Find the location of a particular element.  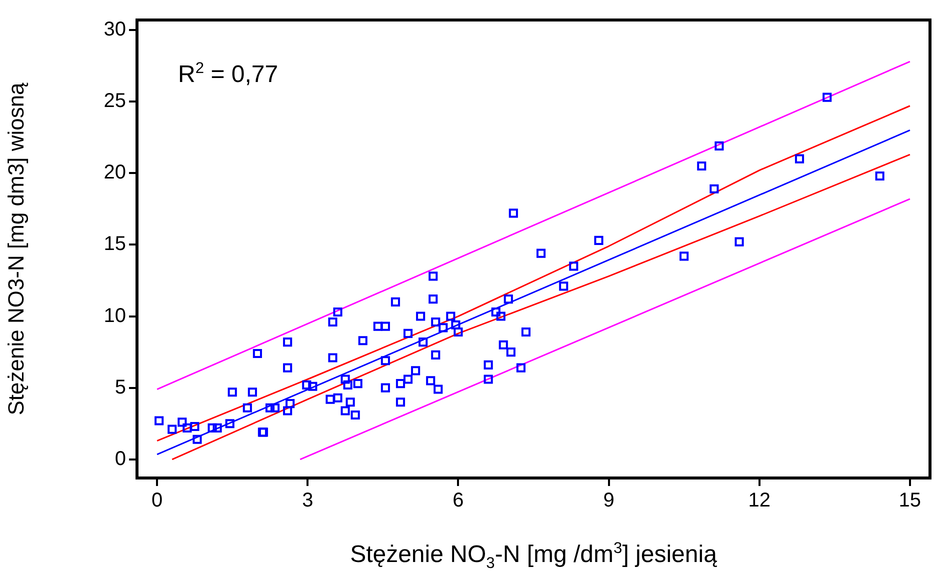

y-tick-label: 20 is located at coordinates (115, 173).